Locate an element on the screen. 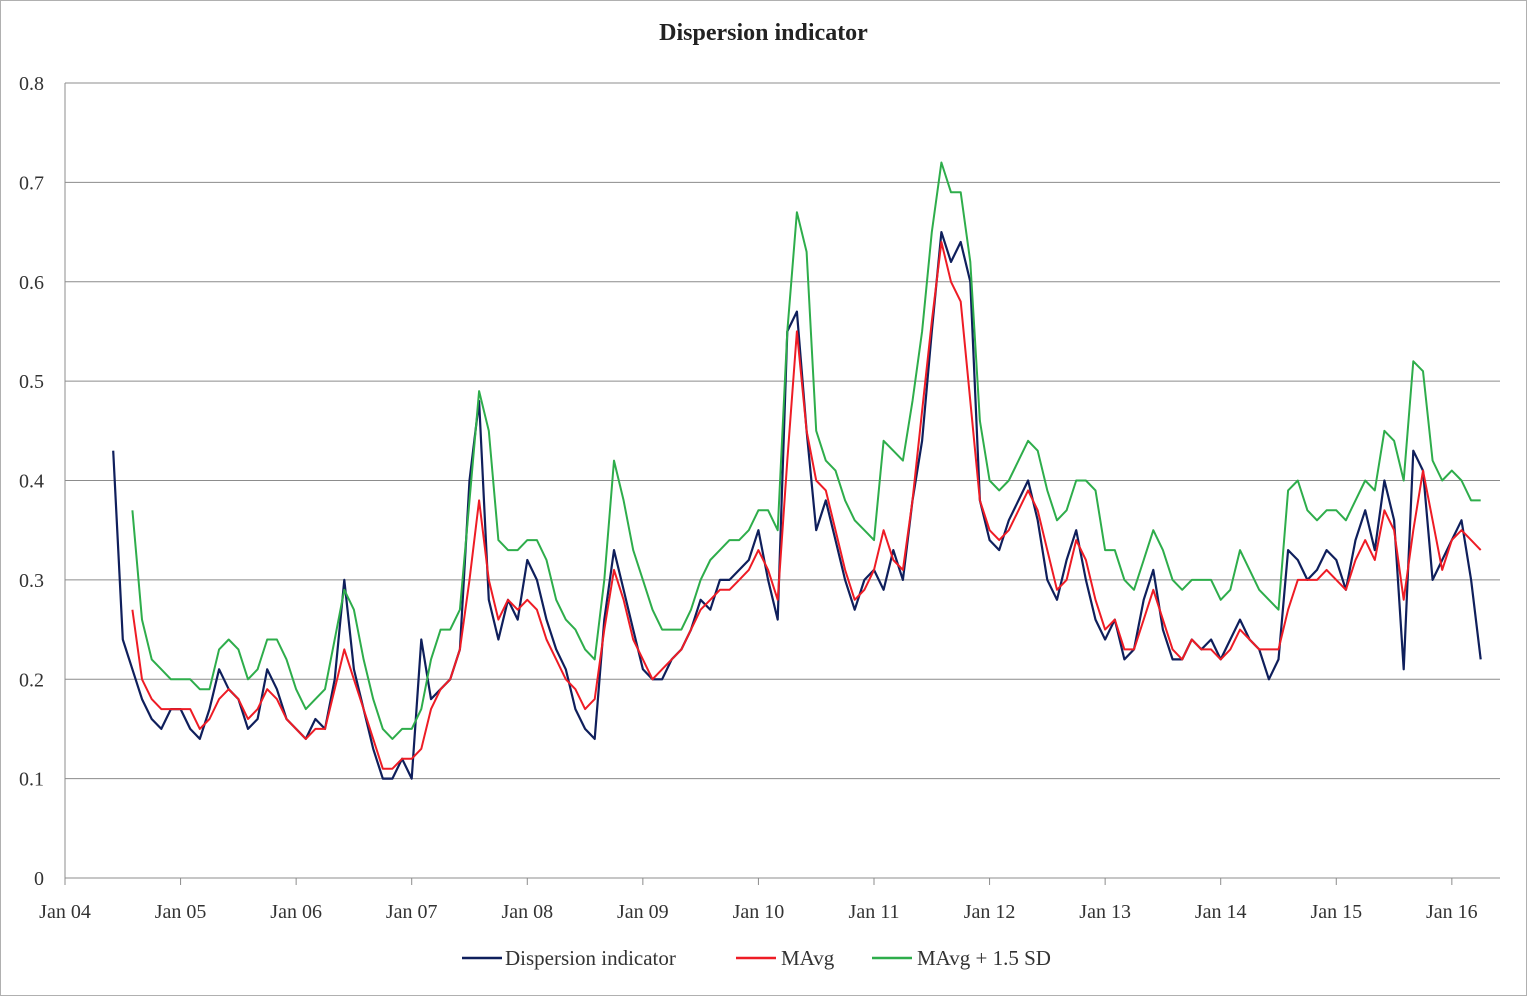 This screenshot has width=1527, height=996. x-tick-label: Jan 16 is located at coordinates (1452, 912).